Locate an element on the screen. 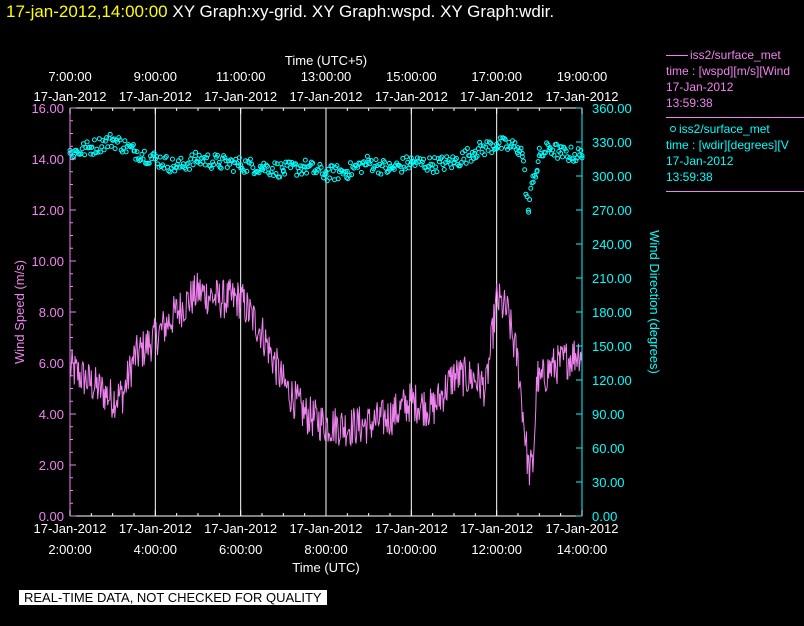  legend-wdir-date: 17-Jan-2012 is located at coordinates (700, 161).